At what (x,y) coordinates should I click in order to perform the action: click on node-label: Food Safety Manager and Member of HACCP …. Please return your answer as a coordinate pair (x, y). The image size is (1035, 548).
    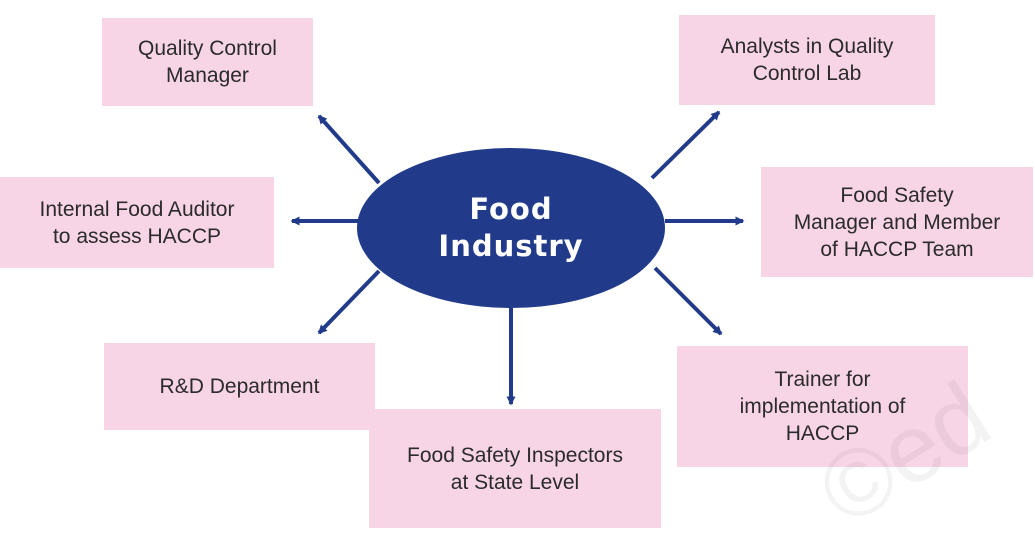
    Looking at the image, I should click on (897, 222).